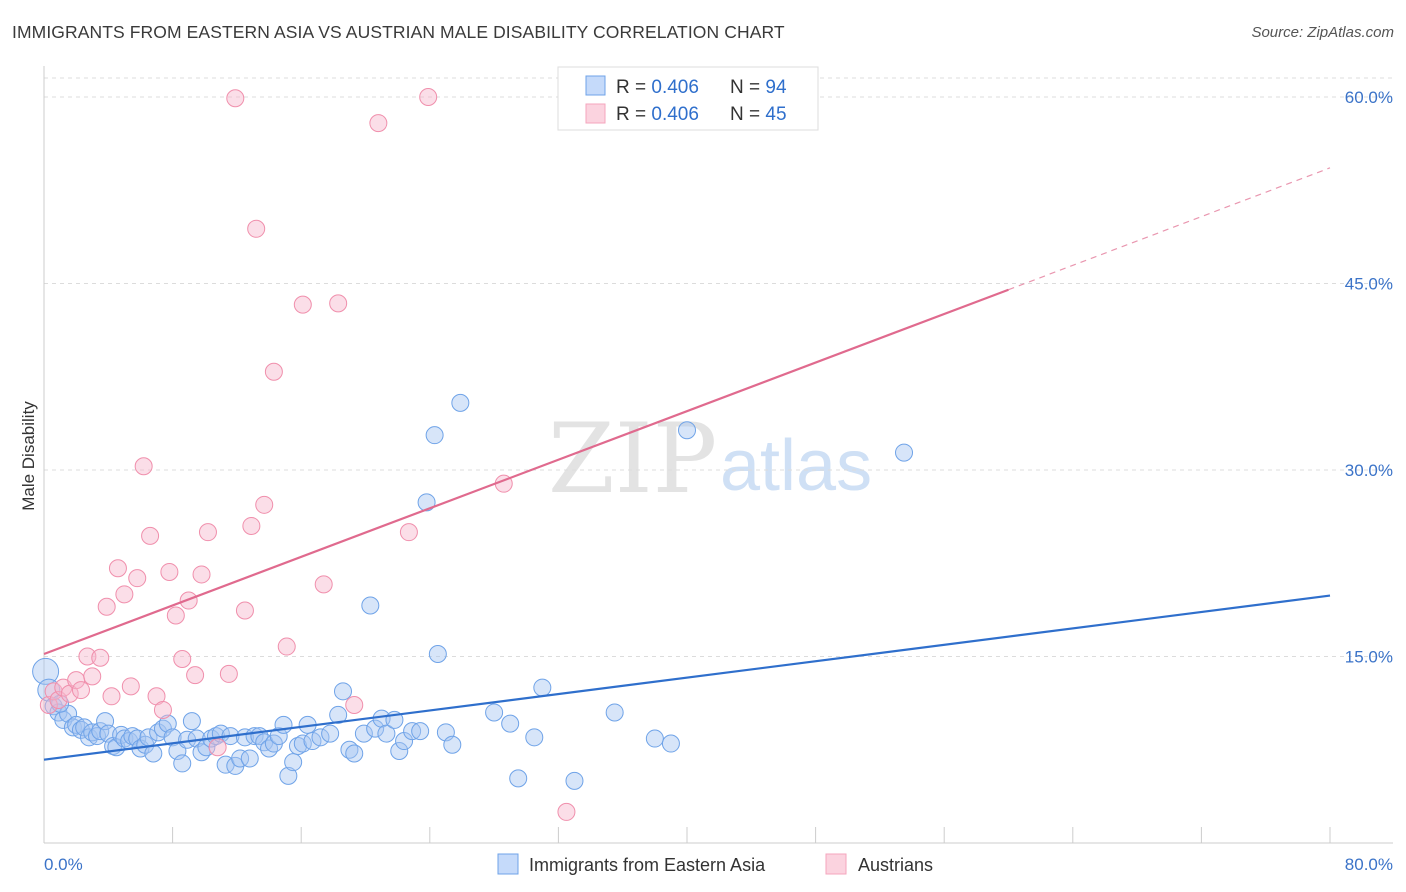 The image size is (1406, 892). What do you see at coordinates (1322, 32) in the screenshot?
I see `source-label: Source: ZipAtlas.com` at bounding box center [1322, 32].